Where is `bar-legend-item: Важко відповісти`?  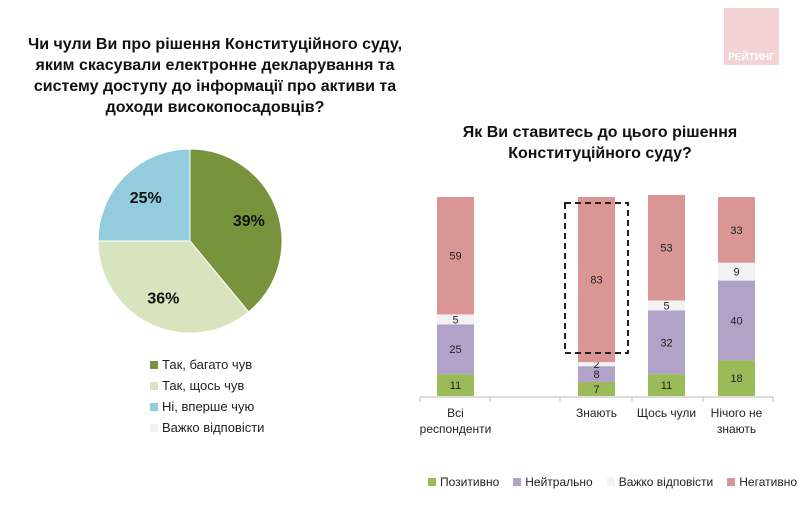
bar-legend-item: Важко відповісти is located at coordinates (660, 482).